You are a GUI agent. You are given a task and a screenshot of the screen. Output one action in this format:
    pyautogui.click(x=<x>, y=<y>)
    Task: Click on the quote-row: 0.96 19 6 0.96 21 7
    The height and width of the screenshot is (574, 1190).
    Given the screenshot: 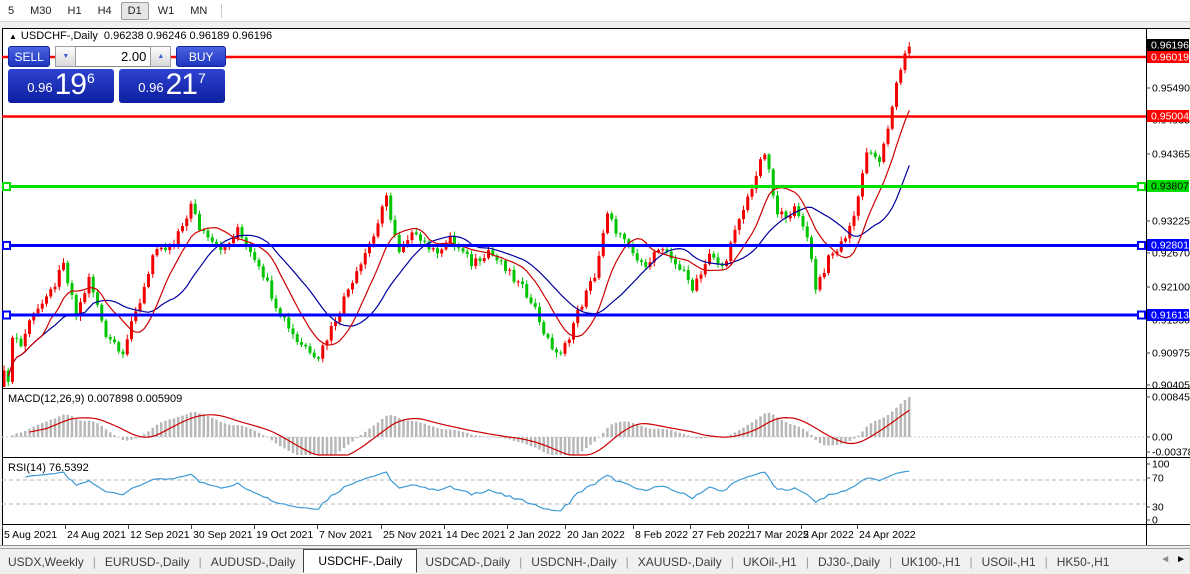 What is the action you would take?
    pyautogui.click(x=117, y=86)
    